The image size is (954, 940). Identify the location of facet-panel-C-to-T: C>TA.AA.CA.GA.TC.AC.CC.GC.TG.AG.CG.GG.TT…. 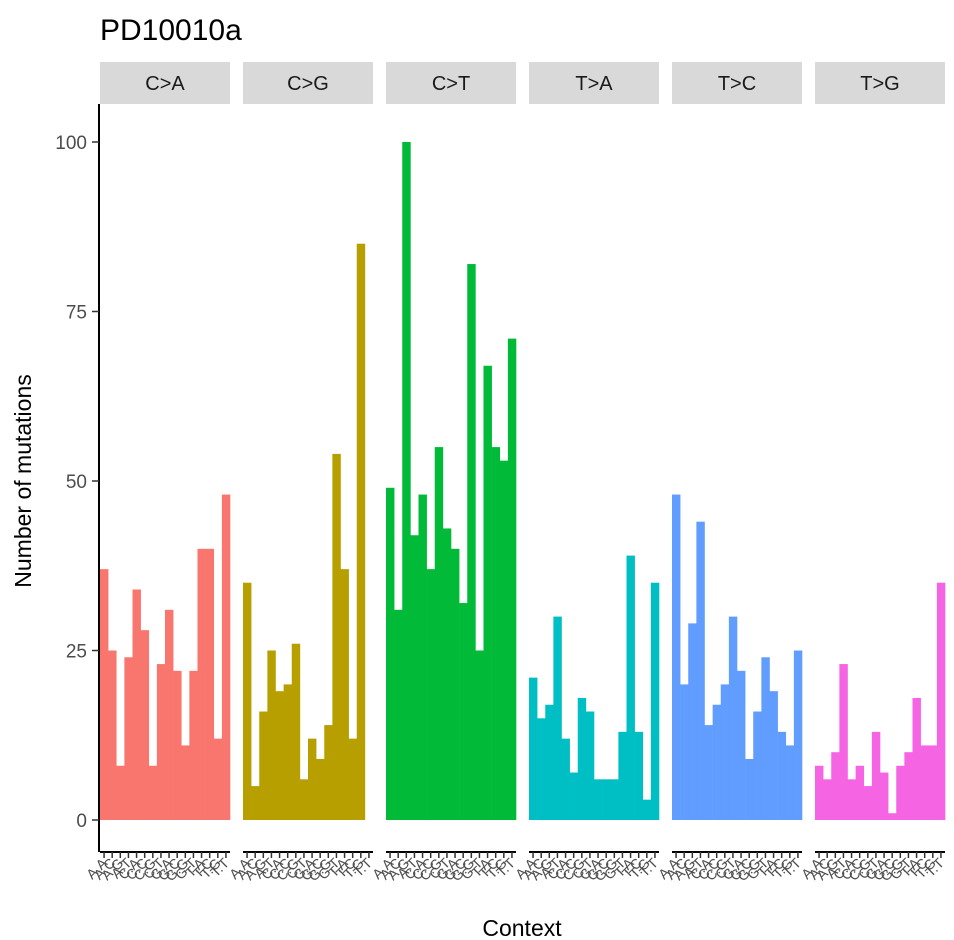
(443, 473).